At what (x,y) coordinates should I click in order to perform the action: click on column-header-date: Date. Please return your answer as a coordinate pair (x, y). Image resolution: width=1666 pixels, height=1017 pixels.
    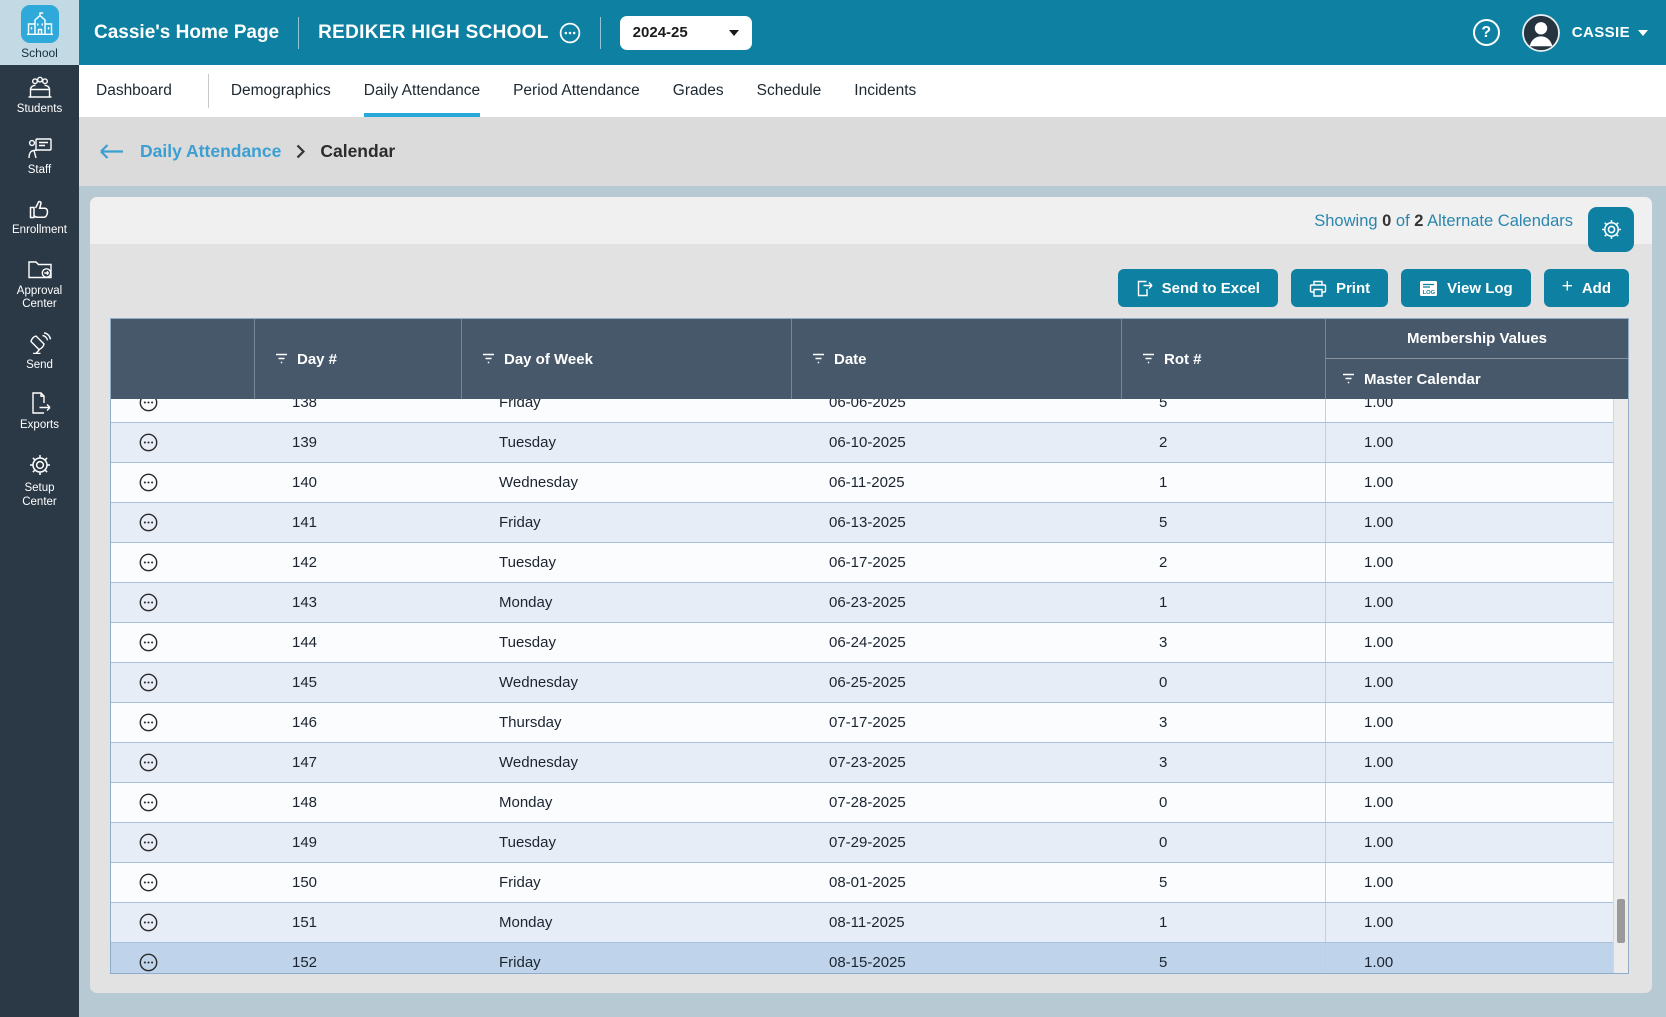
    Looking at the image, I should click on (956, 359).